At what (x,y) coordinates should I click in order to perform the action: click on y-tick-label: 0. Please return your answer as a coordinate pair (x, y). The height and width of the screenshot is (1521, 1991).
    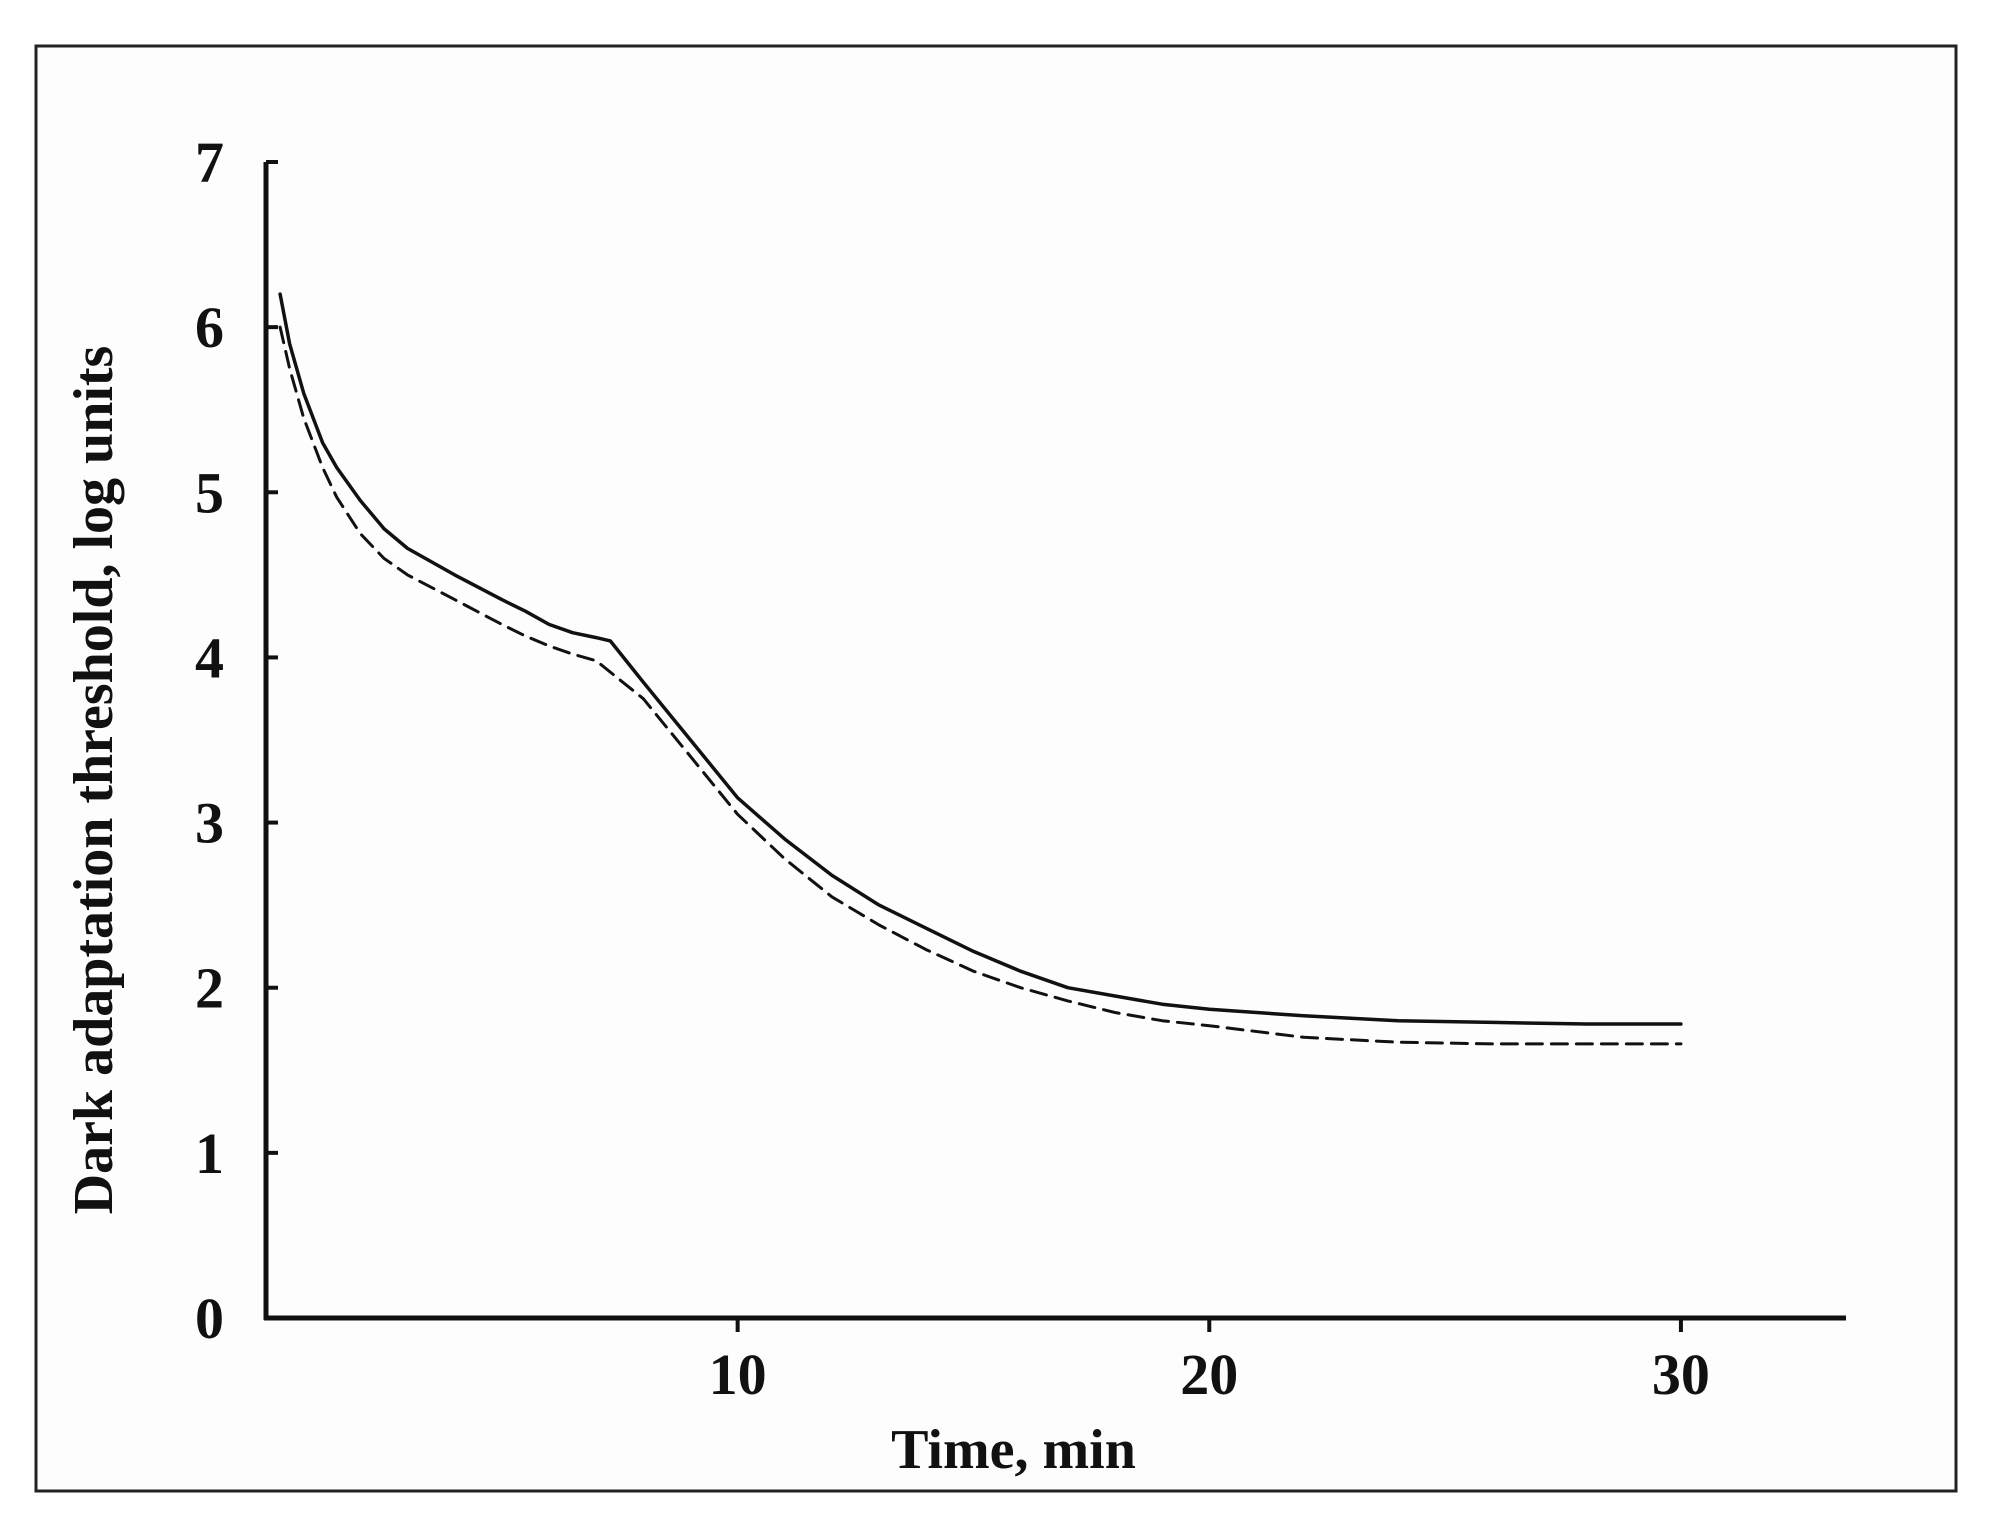
    Looking at the image, I should click on (209, 1318).